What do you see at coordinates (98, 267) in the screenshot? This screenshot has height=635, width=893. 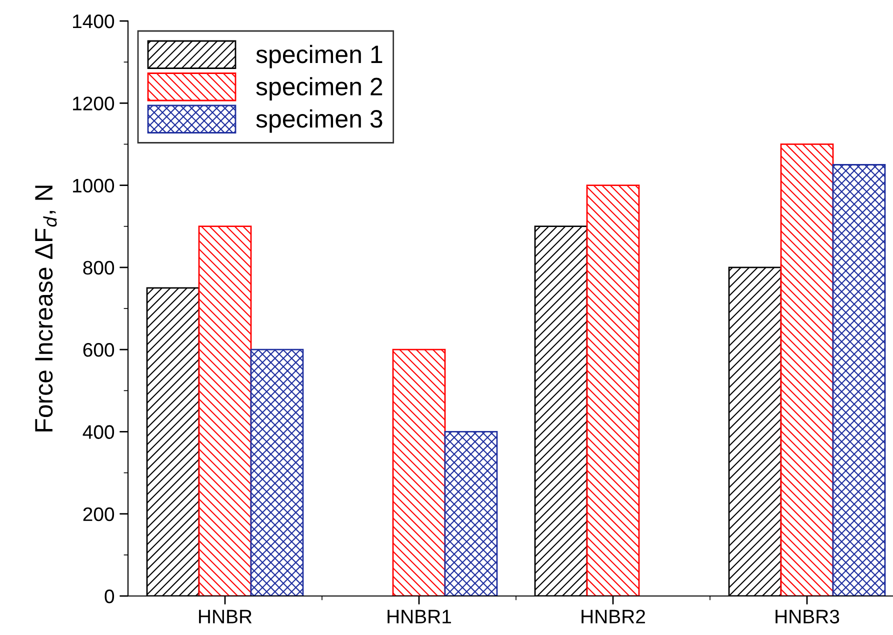 I see `y-tick-label: 800` at bounding box center [98, 267].